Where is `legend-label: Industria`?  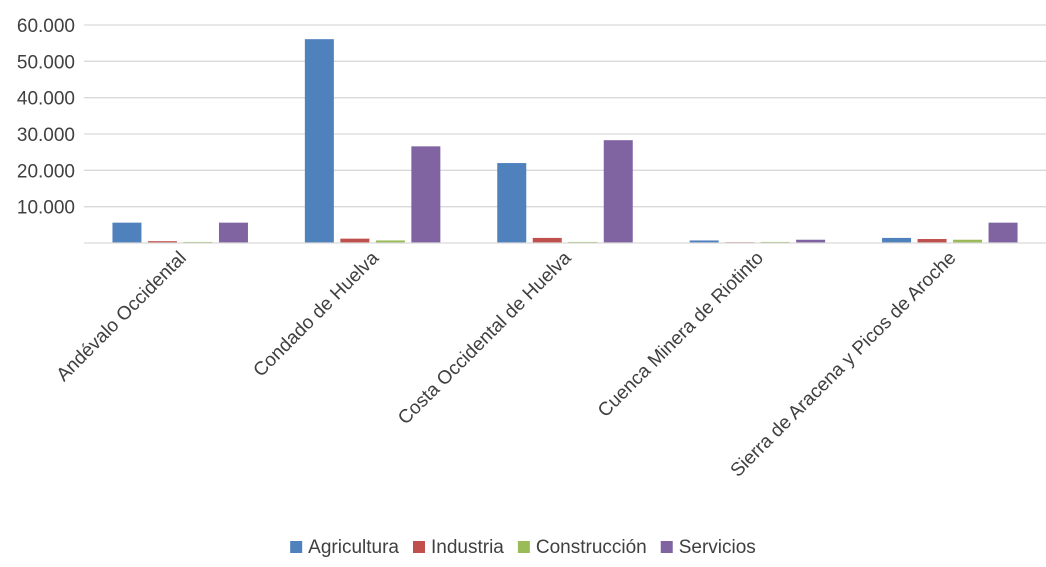 legend-label: Industria is located at coordinates (467, 547).